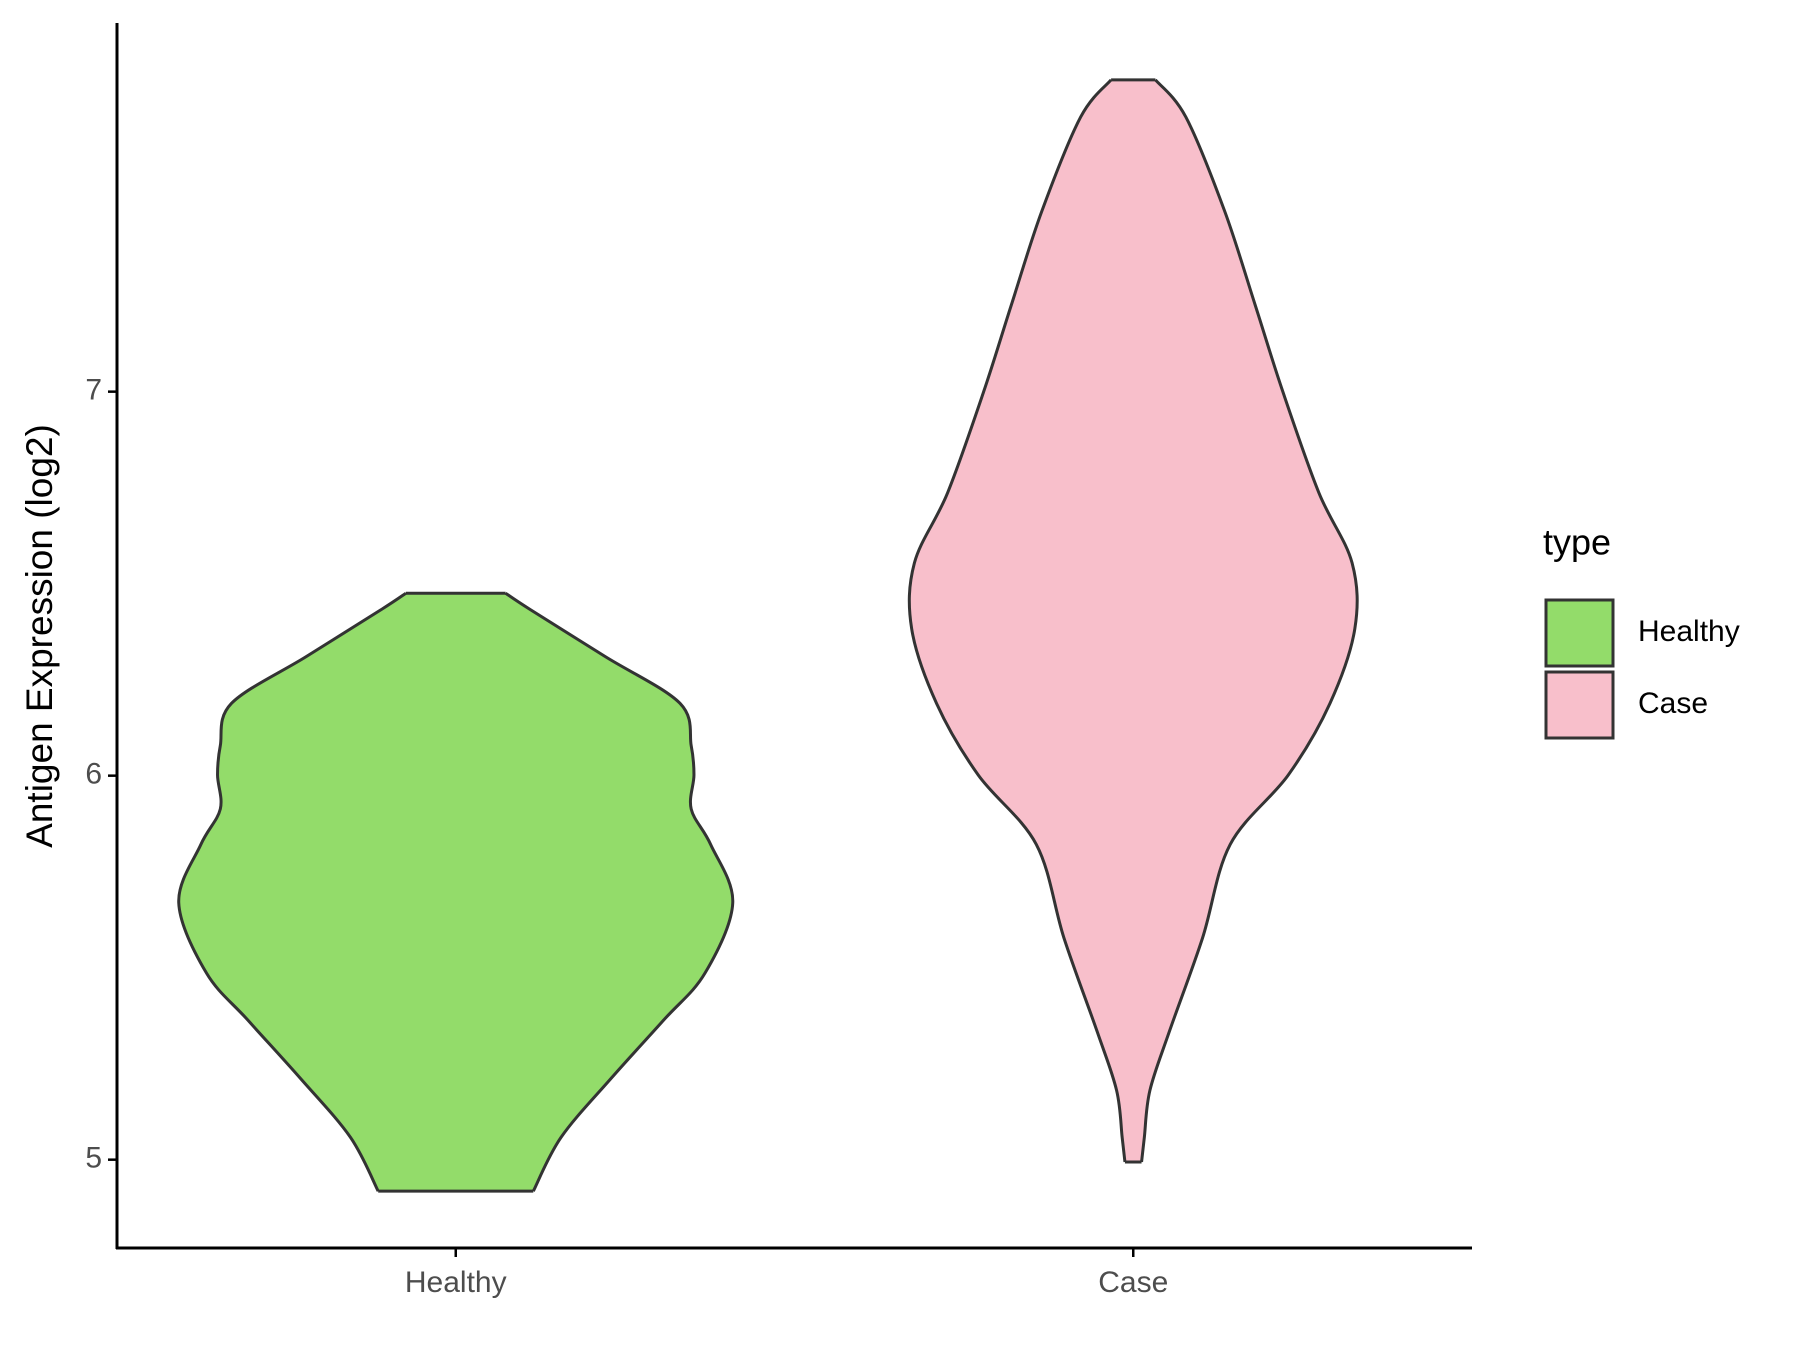  Describe the element at coordinates (1133, 1282) in the screenshot. I see `x-tick-label: Case` at that location.